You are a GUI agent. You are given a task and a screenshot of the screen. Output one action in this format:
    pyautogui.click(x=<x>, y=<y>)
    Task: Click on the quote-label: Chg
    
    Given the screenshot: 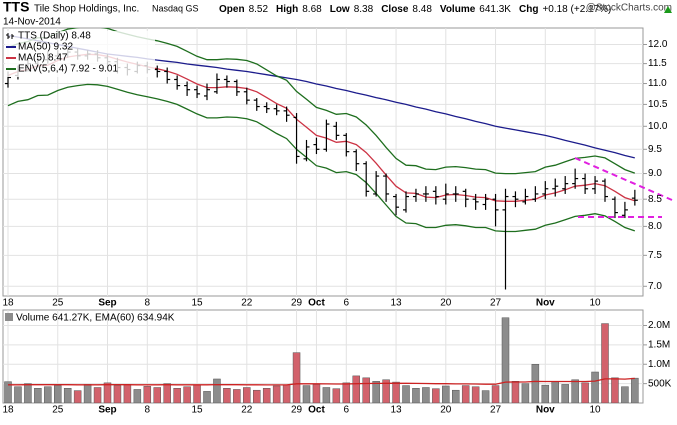 What is the action you would take?
    pyautogui.click(x=528, y=9)
    